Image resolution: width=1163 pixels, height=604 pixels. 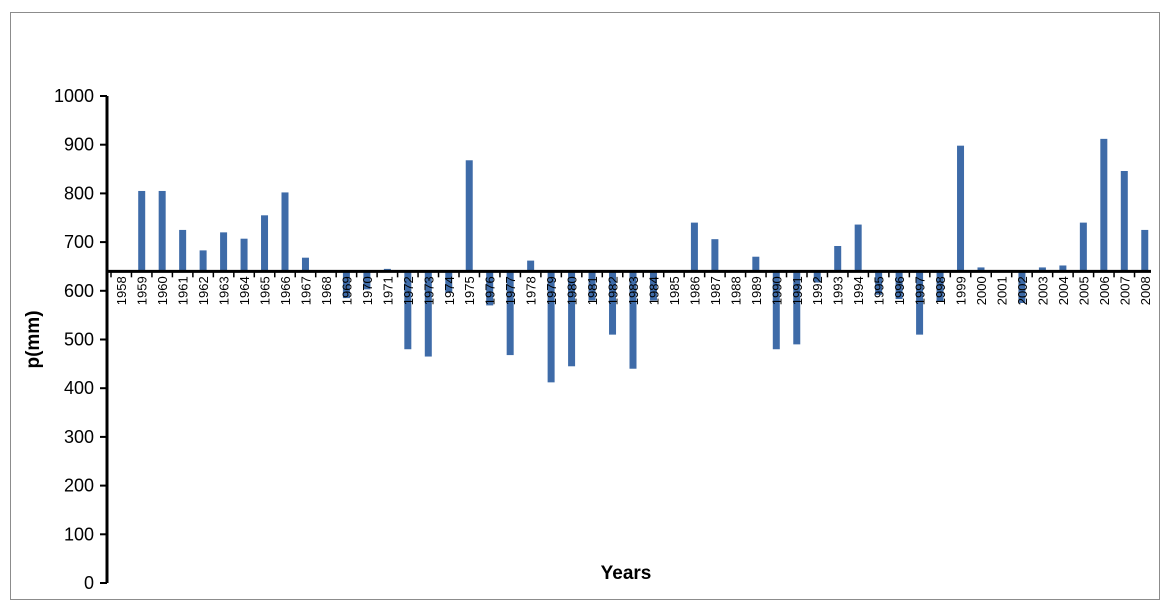 What do you see at coordinates (79, 437) in the screenshot?
I see `y-tick-label: 300` at bounding box center [79, 437].